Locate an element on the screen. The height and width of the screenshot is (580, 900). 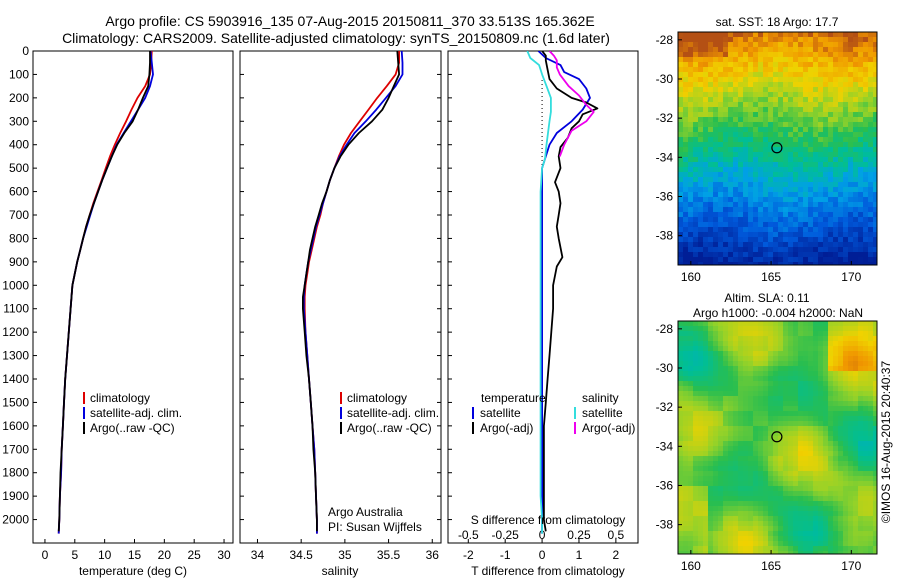
argo-australia-credit: Argo Australia is located at coordinates (365, 512).